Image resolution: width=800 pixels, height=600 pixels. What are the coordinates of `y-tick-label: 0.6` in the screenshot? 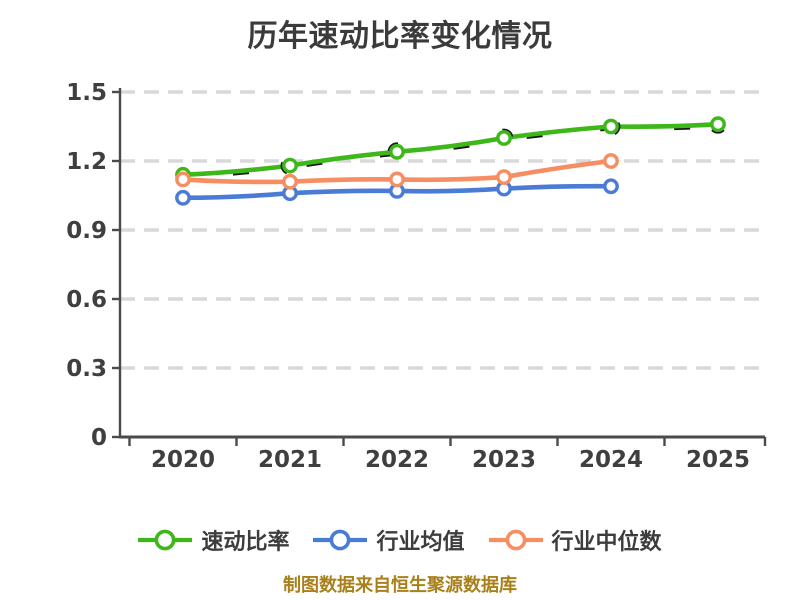 It's located at (86, 300).